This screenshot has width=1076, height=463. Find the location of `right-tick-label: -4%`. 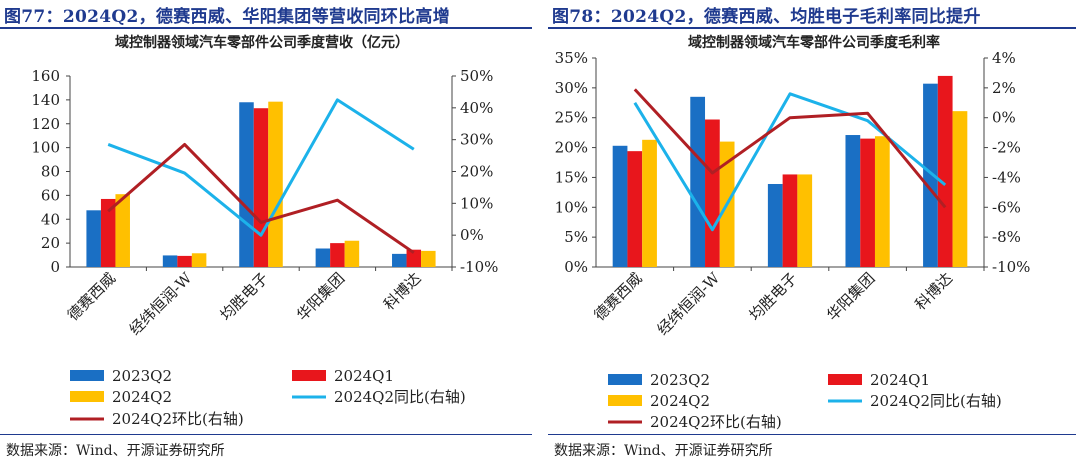

right-tick-label: -4% is located at coordinates (1006, 177).